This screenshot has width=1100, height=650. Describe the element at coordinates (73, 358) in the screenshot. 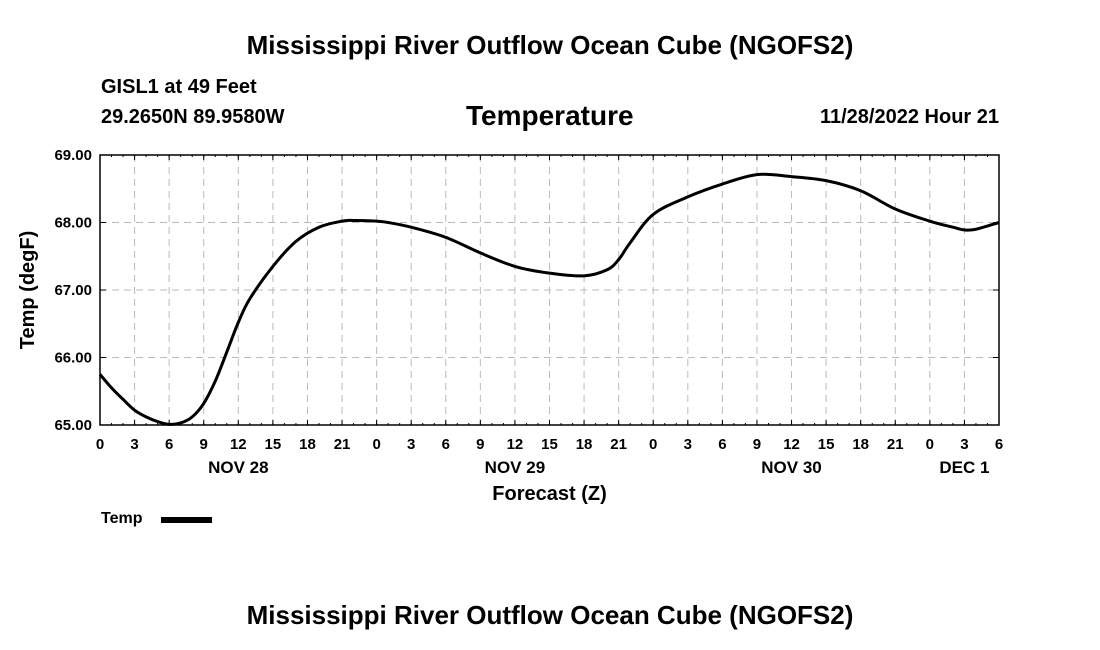

I see `y-tick-label: 66.00` at that location.